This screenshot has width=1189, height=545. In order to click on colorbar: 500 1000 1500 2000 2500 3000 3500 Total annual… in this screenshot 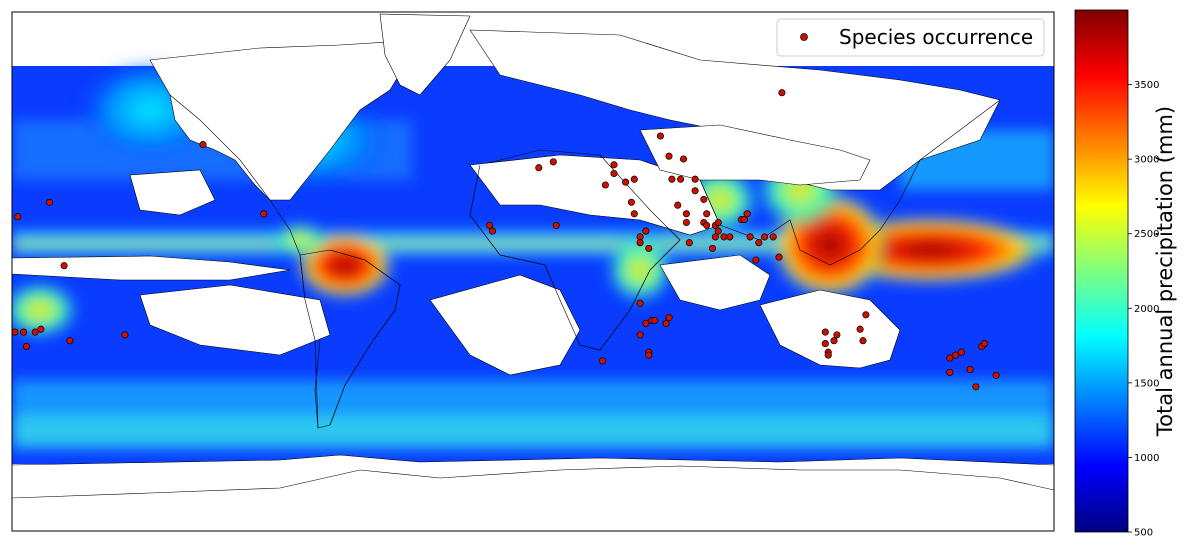, I will do `click(1125, 274)`.